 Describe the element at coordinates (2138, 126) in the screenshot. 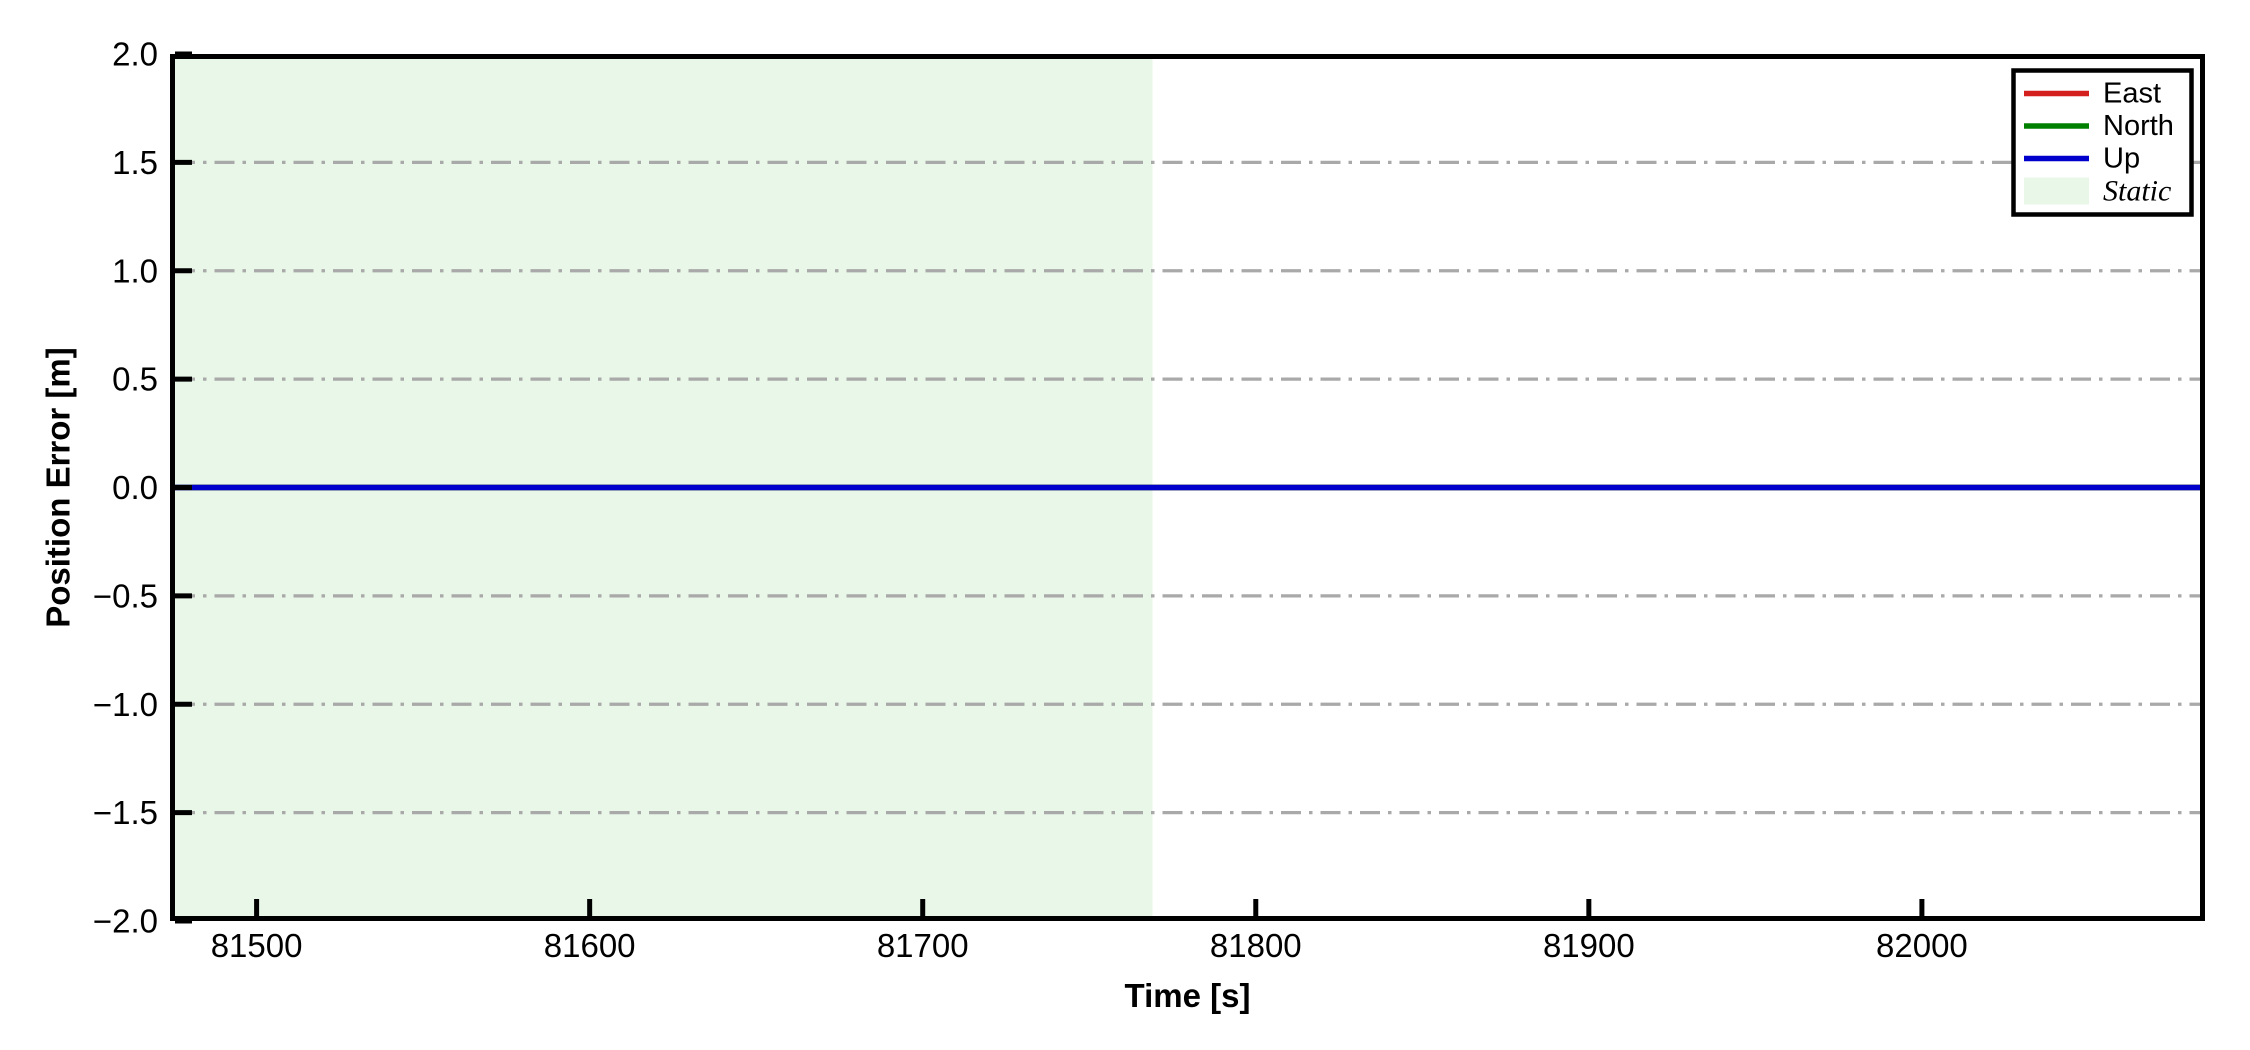

I see `legend-label-north: North` at that location.